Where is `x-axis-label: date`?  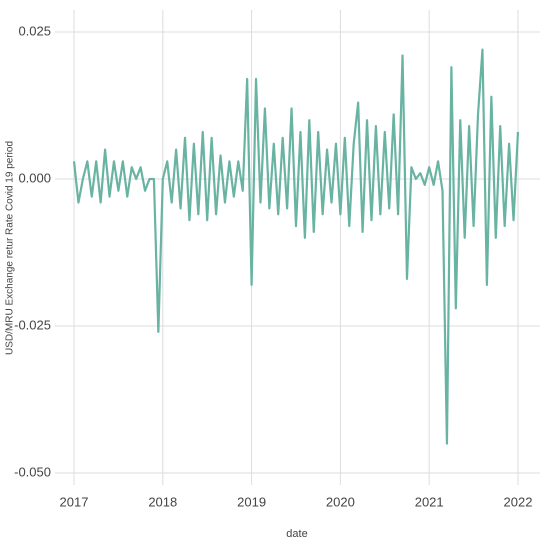 x-axis-label: date is located at coordinates (296, 534).